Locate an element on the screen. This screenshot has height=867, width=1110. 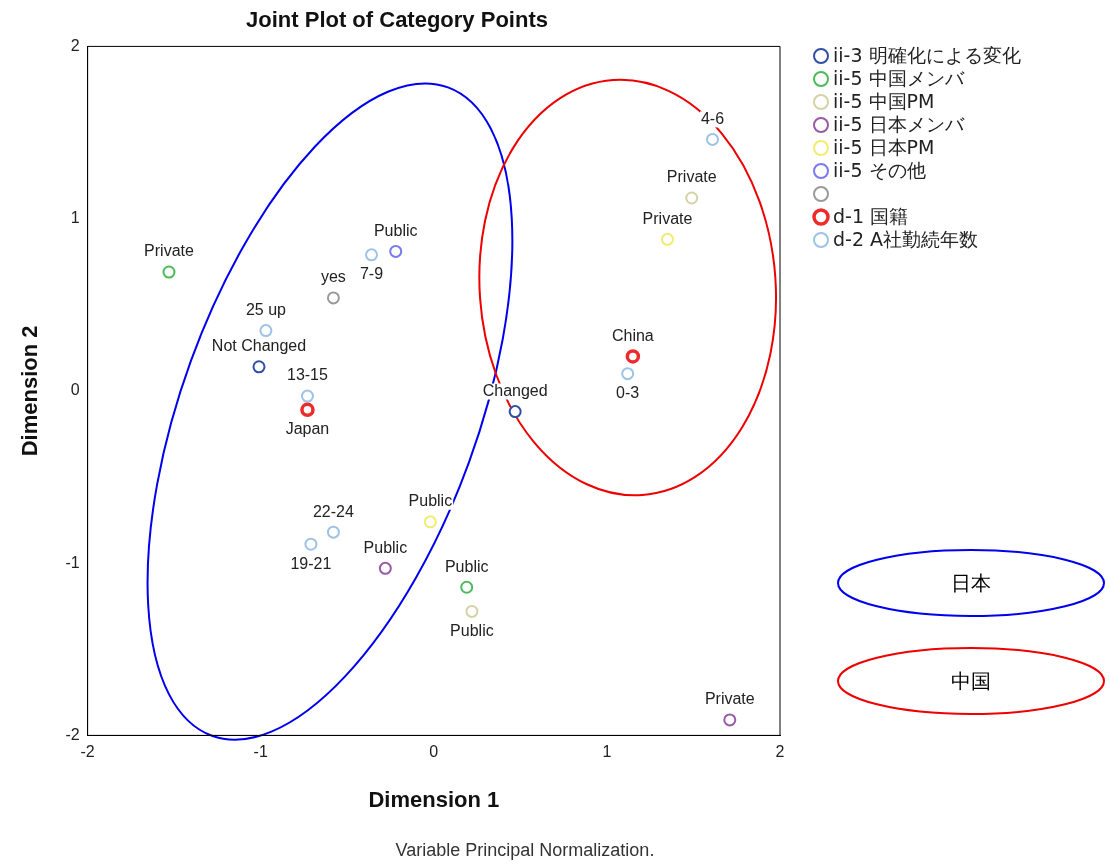
annotation: Japan is located at coordinates (307, 429).